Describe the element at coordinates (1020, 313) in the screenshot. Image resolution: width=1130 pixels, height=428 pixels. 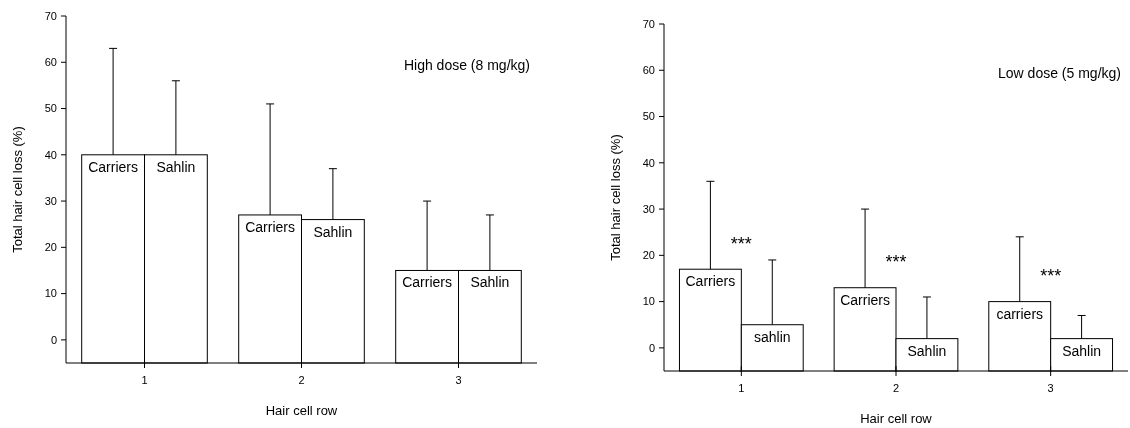
I see `annotation: carriers` at that location.